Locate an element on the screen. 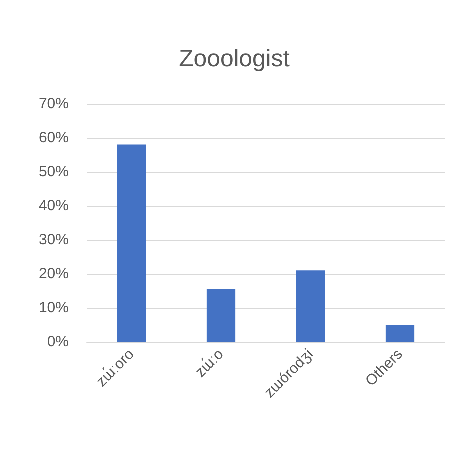 This screenshot has width=469, height=458. y-tick-label: 60% is located at coordinates (53, 138).